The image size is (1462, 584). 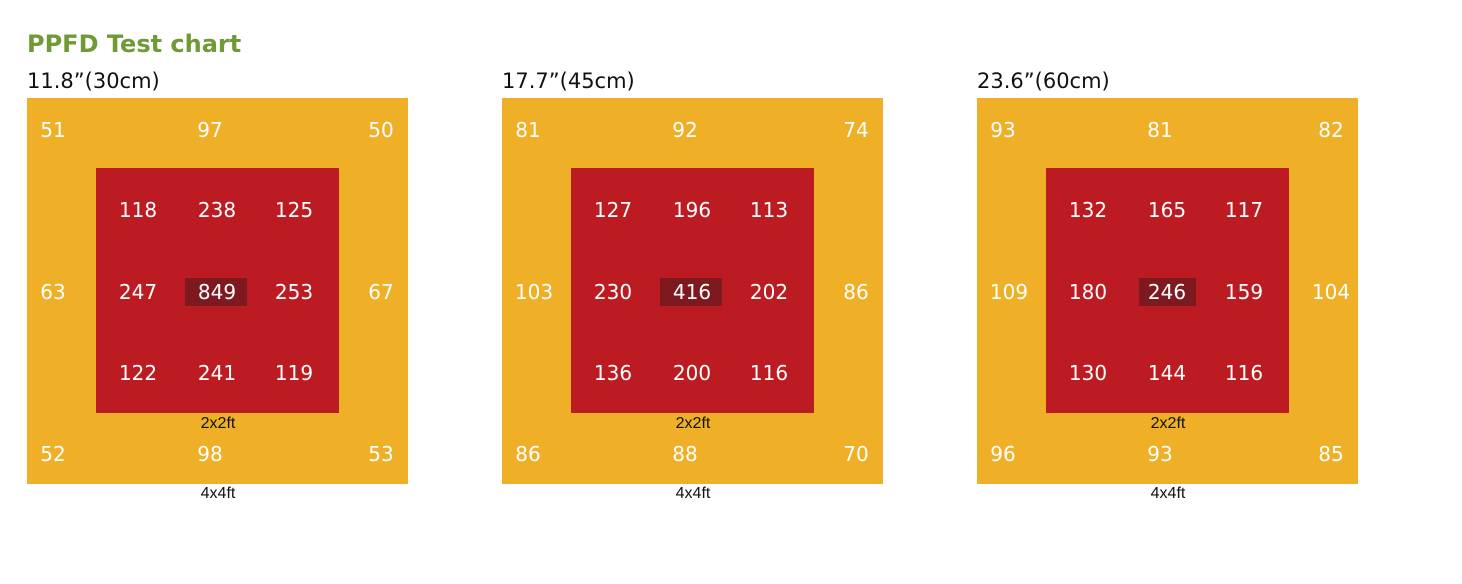 What do you see at coordinates (685, 130) in the screenshot?
I see `outer-value-top-center: 92` at bounding box center [685, 130].